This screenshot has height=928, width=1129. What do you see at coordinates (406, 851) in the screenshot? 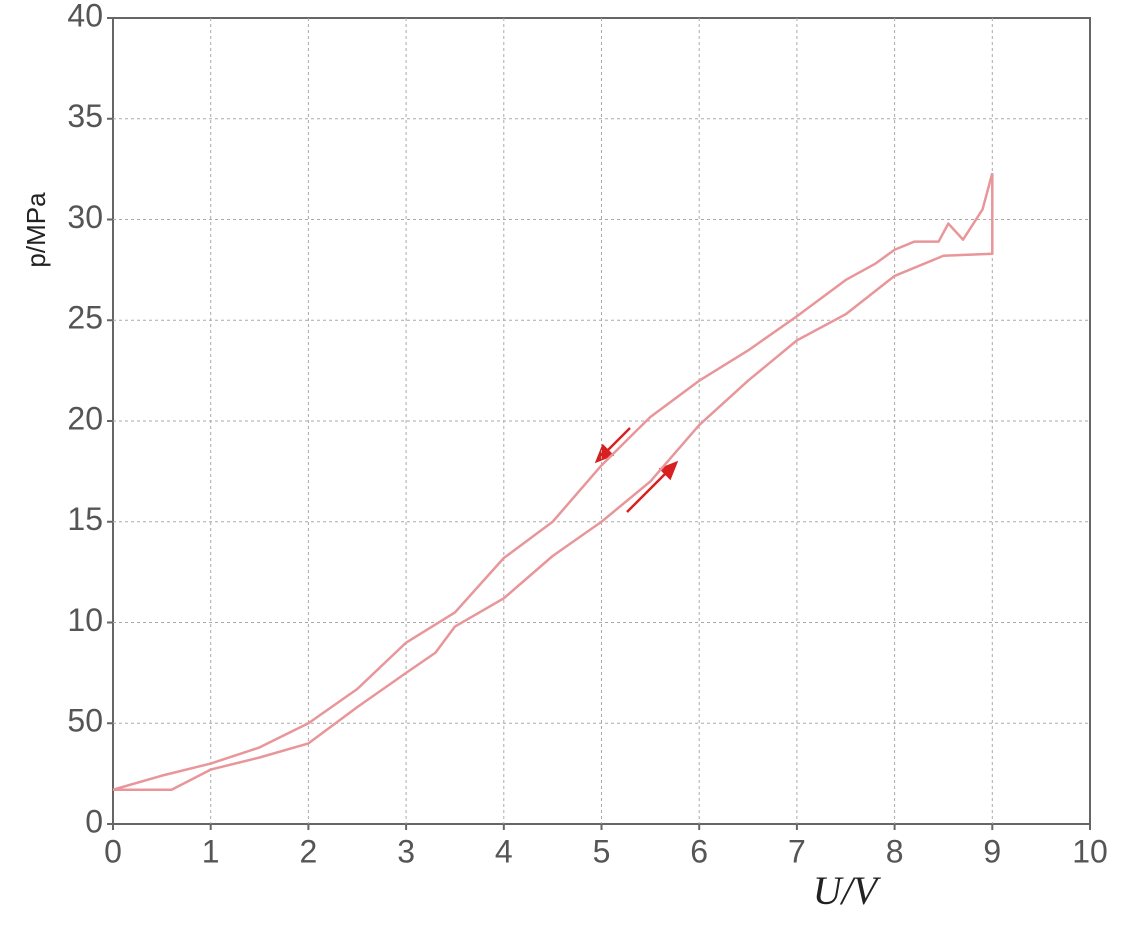
I see `x-tick-label: 3` at bounding box center [406, 851].